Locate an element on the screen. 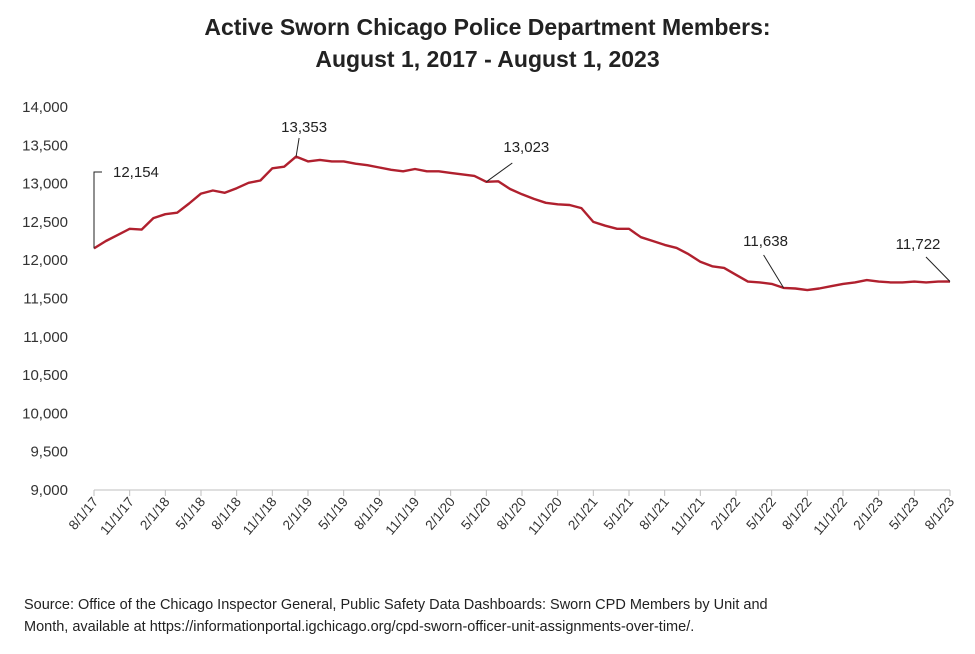 This screenshot has height=654, width=975. data-label: 11,638 is located at coordinates (765, 241).